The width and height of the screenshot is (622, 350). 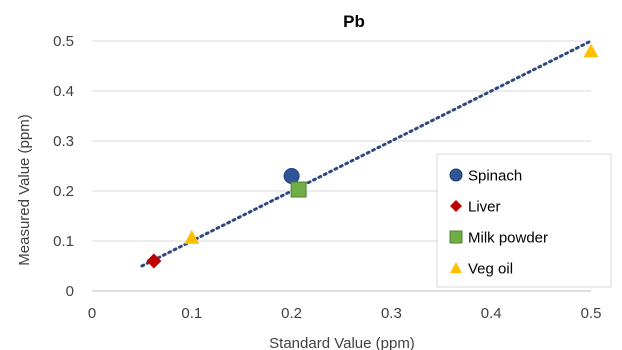 I want to click on x-tick-label: 0.5, so click(x=591, y=313).